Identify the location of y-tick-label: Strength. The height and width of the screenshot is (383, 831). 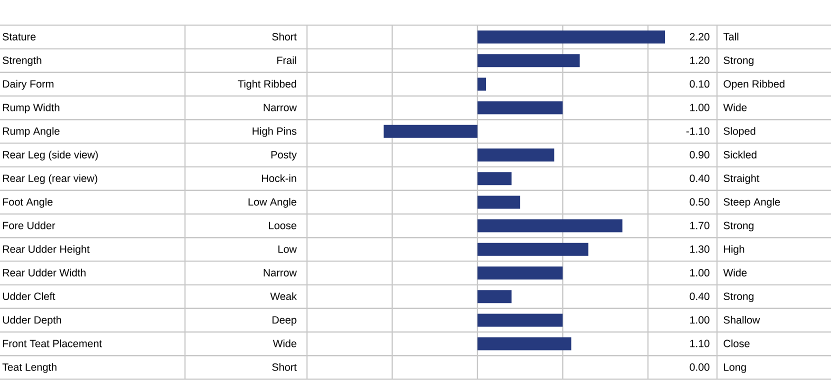
(22, 61).